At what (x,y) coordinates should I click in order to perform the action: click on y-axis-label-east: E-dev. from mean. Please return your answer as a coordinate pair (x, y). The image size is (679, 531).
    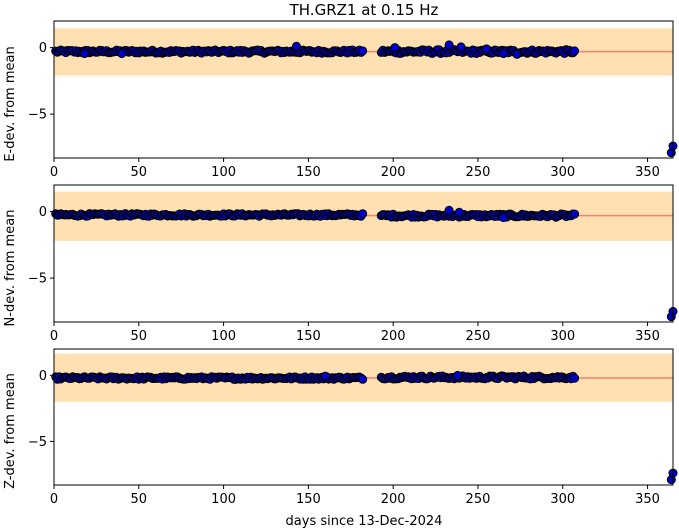
    Looking at the image, I should click on (10, 103).